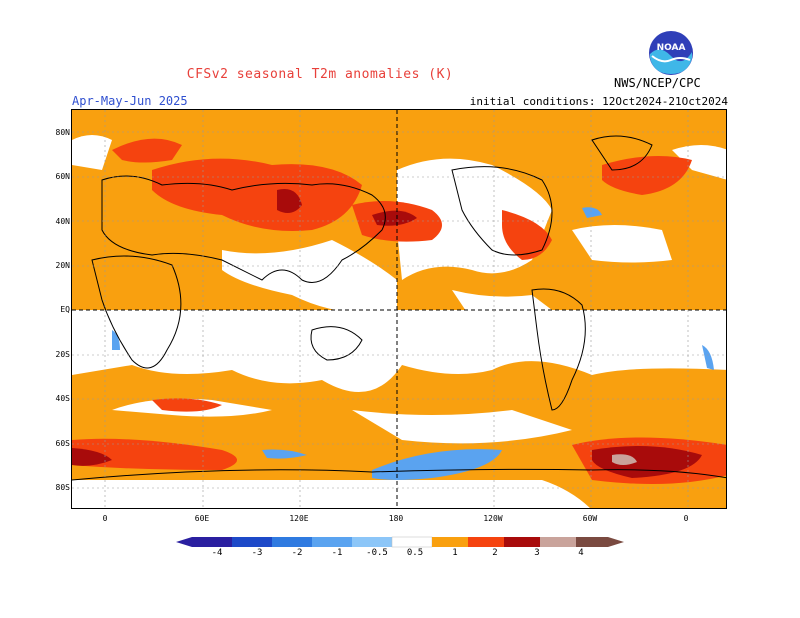  What do you see at coordinates (217, 553) in the screenshot?
I see `legend-label-neg4: -4` at bounding box center [217, 553].